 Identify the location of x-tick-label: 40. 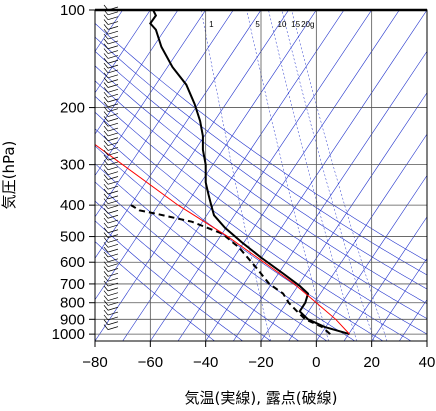
(427, 362).